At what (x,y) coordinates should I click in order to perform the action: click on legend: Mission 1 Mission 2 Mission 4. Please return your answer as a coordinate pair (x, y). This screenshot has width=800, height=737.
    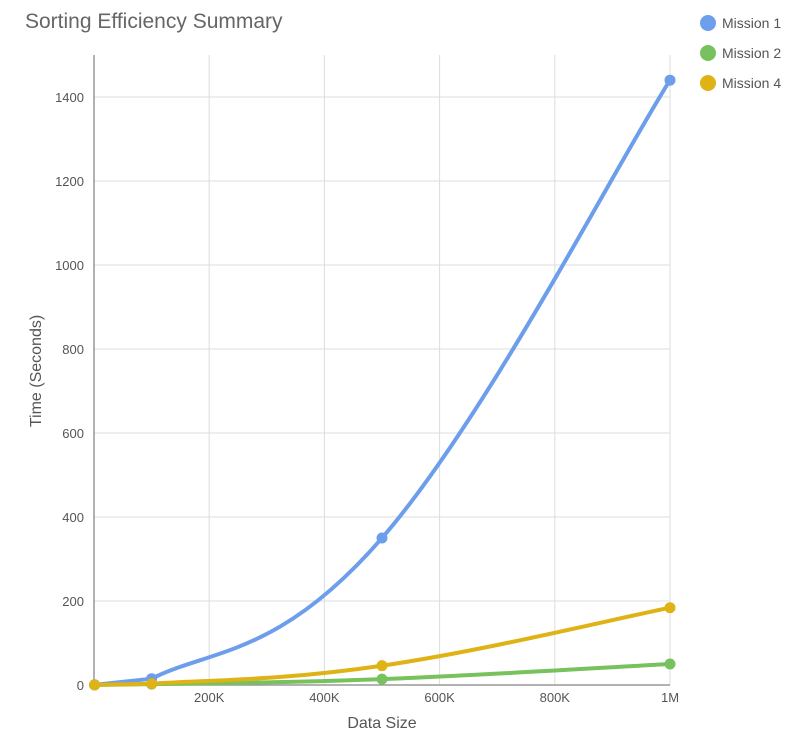
    Looking at the image, I should click on (740, 53).